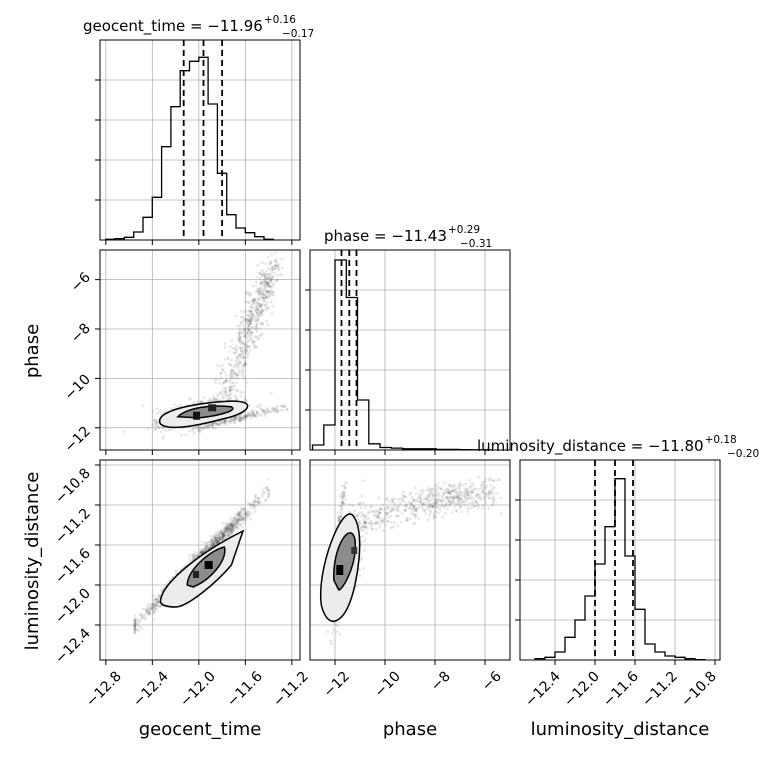 The width and height of the screenshot is (760, 760). I want to click on xtick-label: −12.4, so click(151, 689).